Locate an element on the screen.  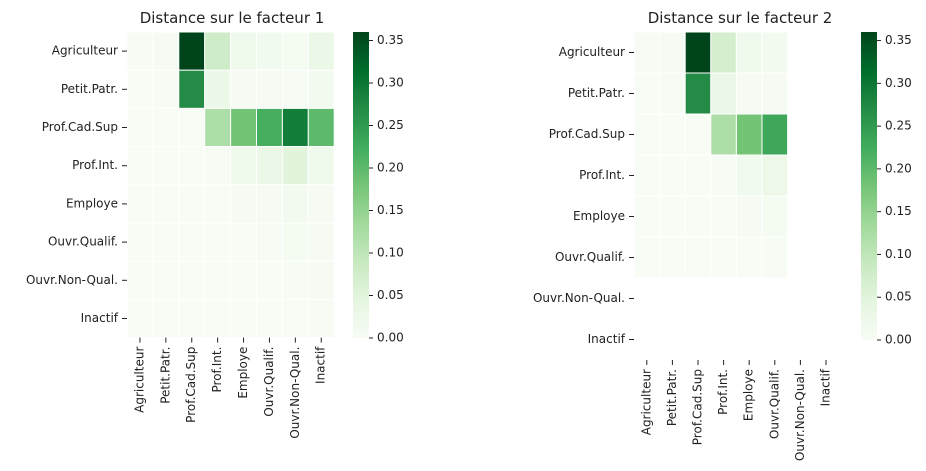
y-tick-label: Prof.Int. is located at coordinates (602, 175).